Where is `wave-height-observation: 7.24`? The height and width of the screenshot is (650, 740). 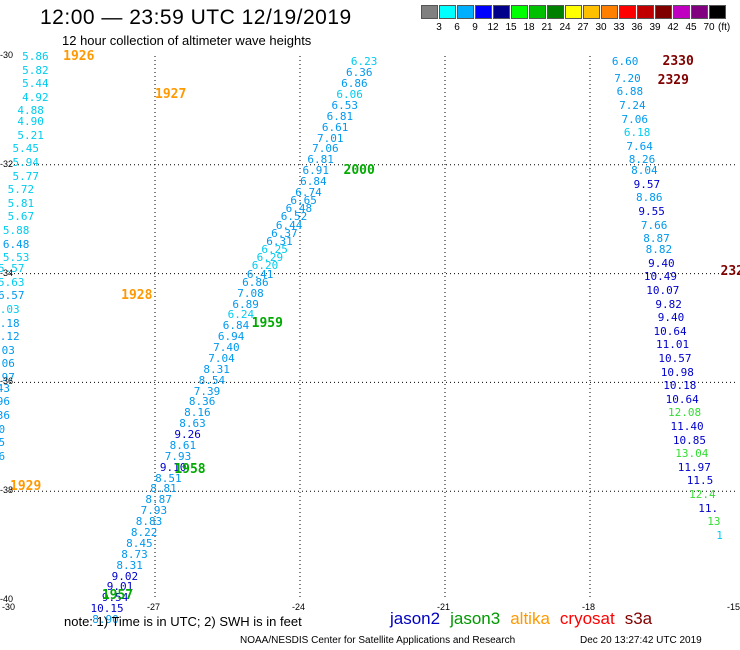 wave-height-observation: 7.24 is located at coordinates (632, 105).